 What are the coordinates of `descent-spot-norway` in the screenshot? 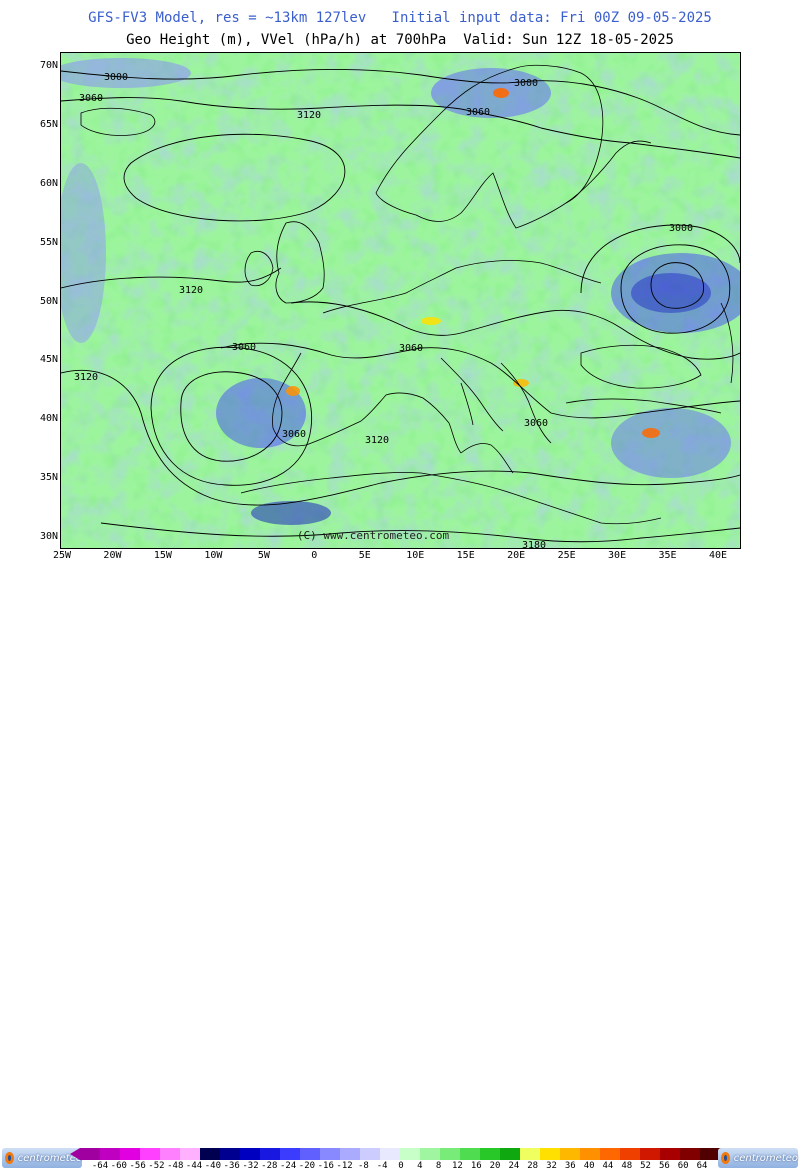 It's located at (501, 93).